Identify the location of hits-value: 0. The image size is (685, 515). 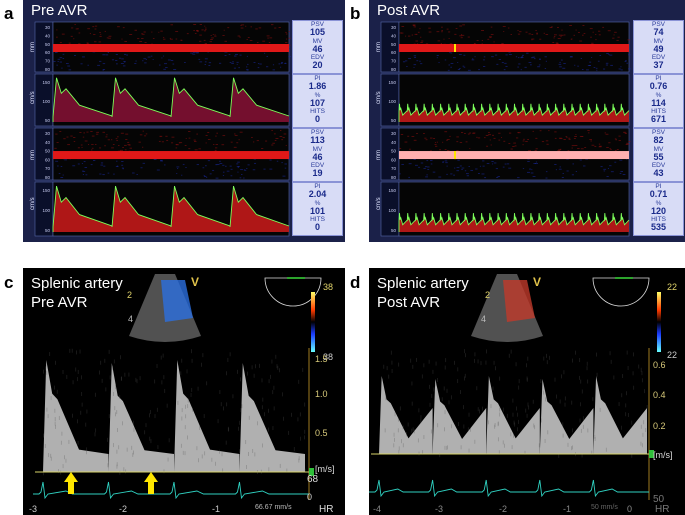
(317, 227).